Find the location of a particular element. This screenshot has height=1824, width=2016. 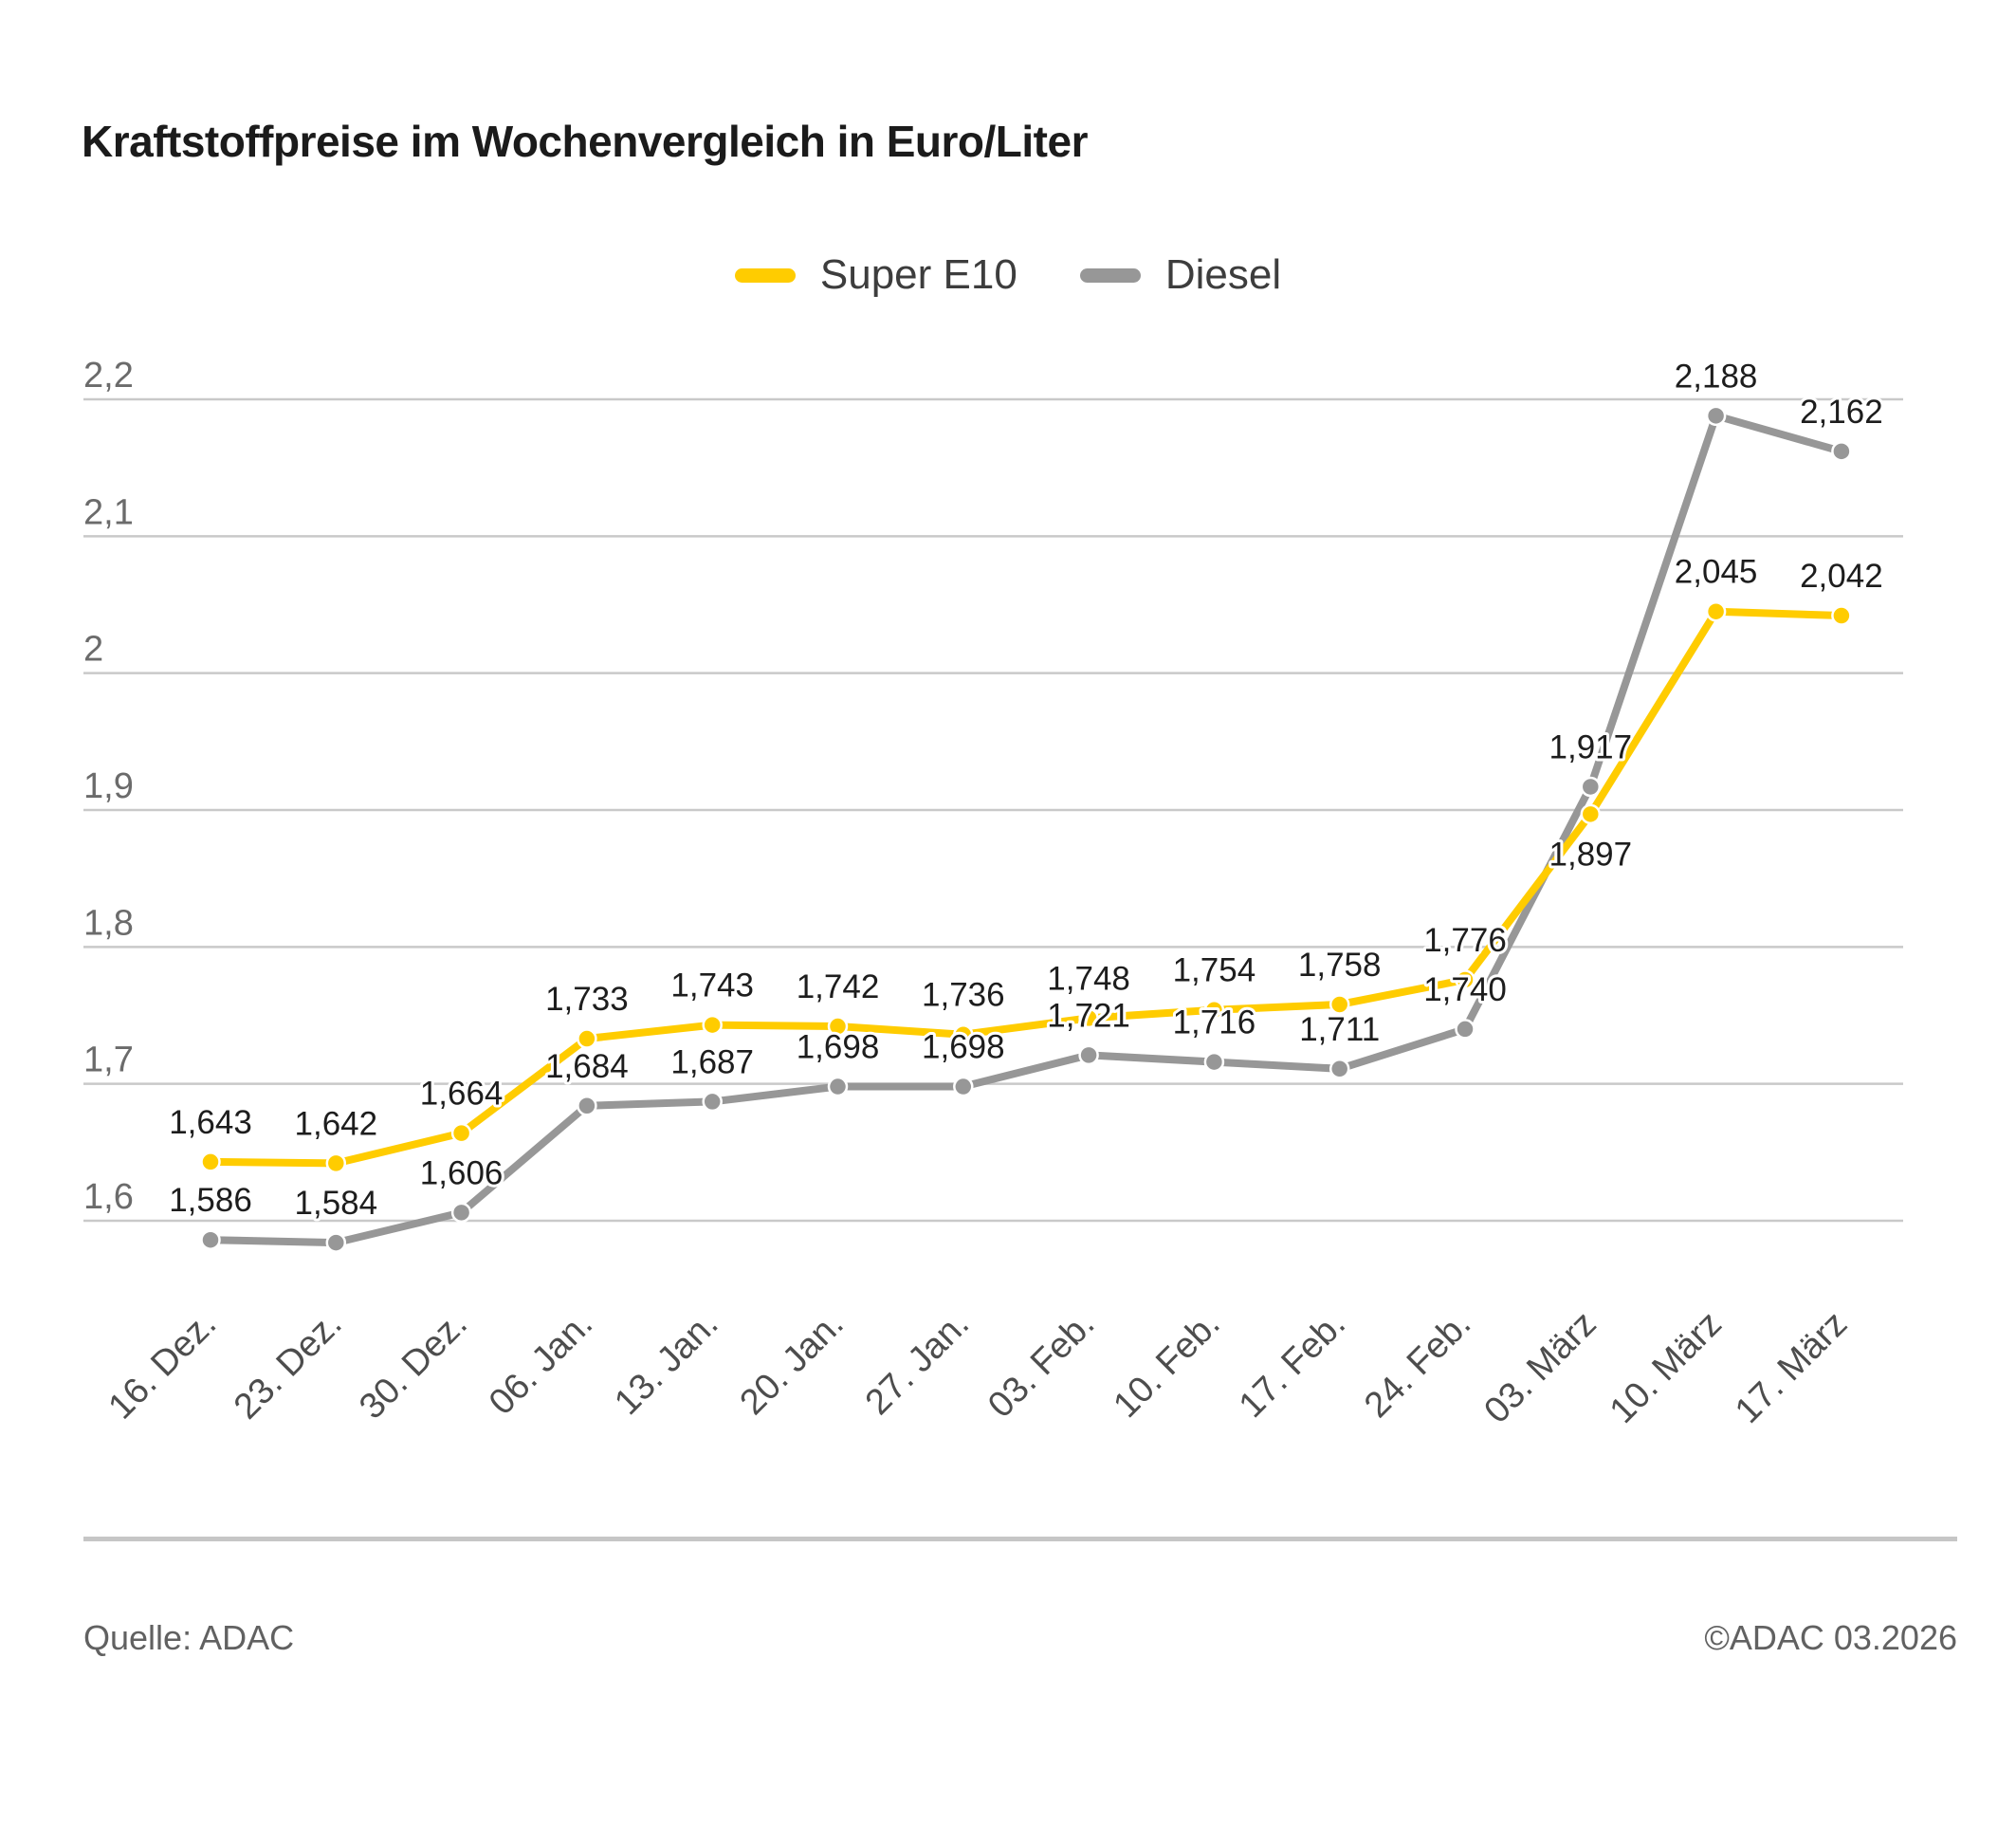

value-label-super-e10-13-jan: 1,743 is located at coordinates (712, 985).